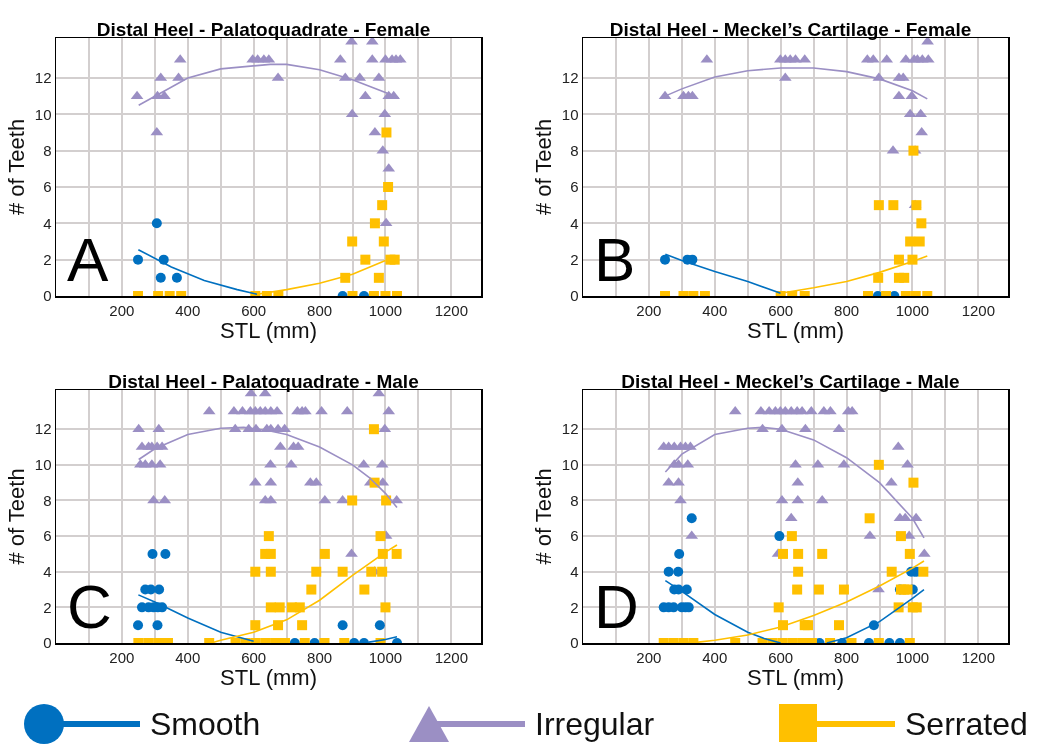  I want to click on annotation: A, so click(88, 259).